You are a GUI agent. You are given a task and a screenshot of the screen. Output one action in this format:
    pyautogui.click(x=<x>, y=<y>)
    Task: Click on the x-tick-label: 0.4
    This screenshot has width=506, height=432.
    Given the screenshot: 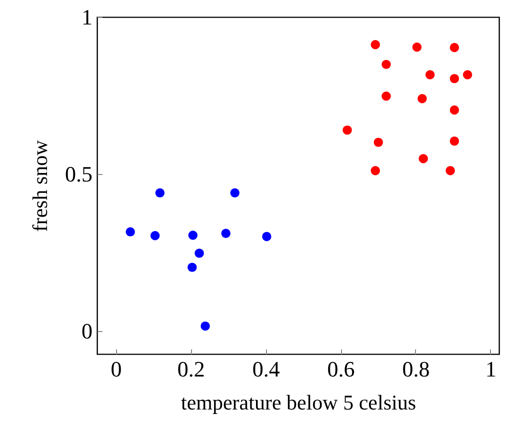 What is the action you would take?
    pyautogui.click(x=266, y=369)
    